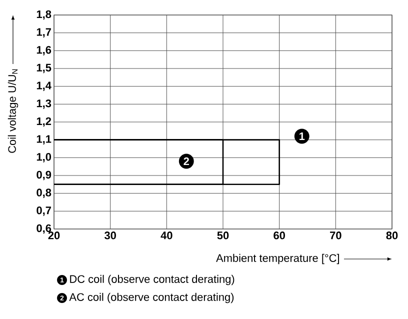  Describe the element at coordinates (279, 236) in the screenshot. I see `x-tick-label: 60` at that location.